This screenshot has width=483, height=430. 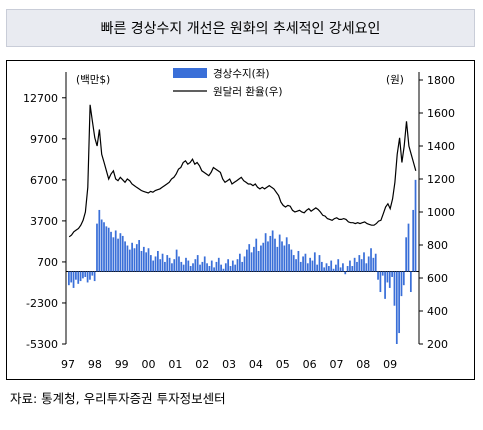 I want to click on legend-bar-swatch, so click(x=190, y=73).